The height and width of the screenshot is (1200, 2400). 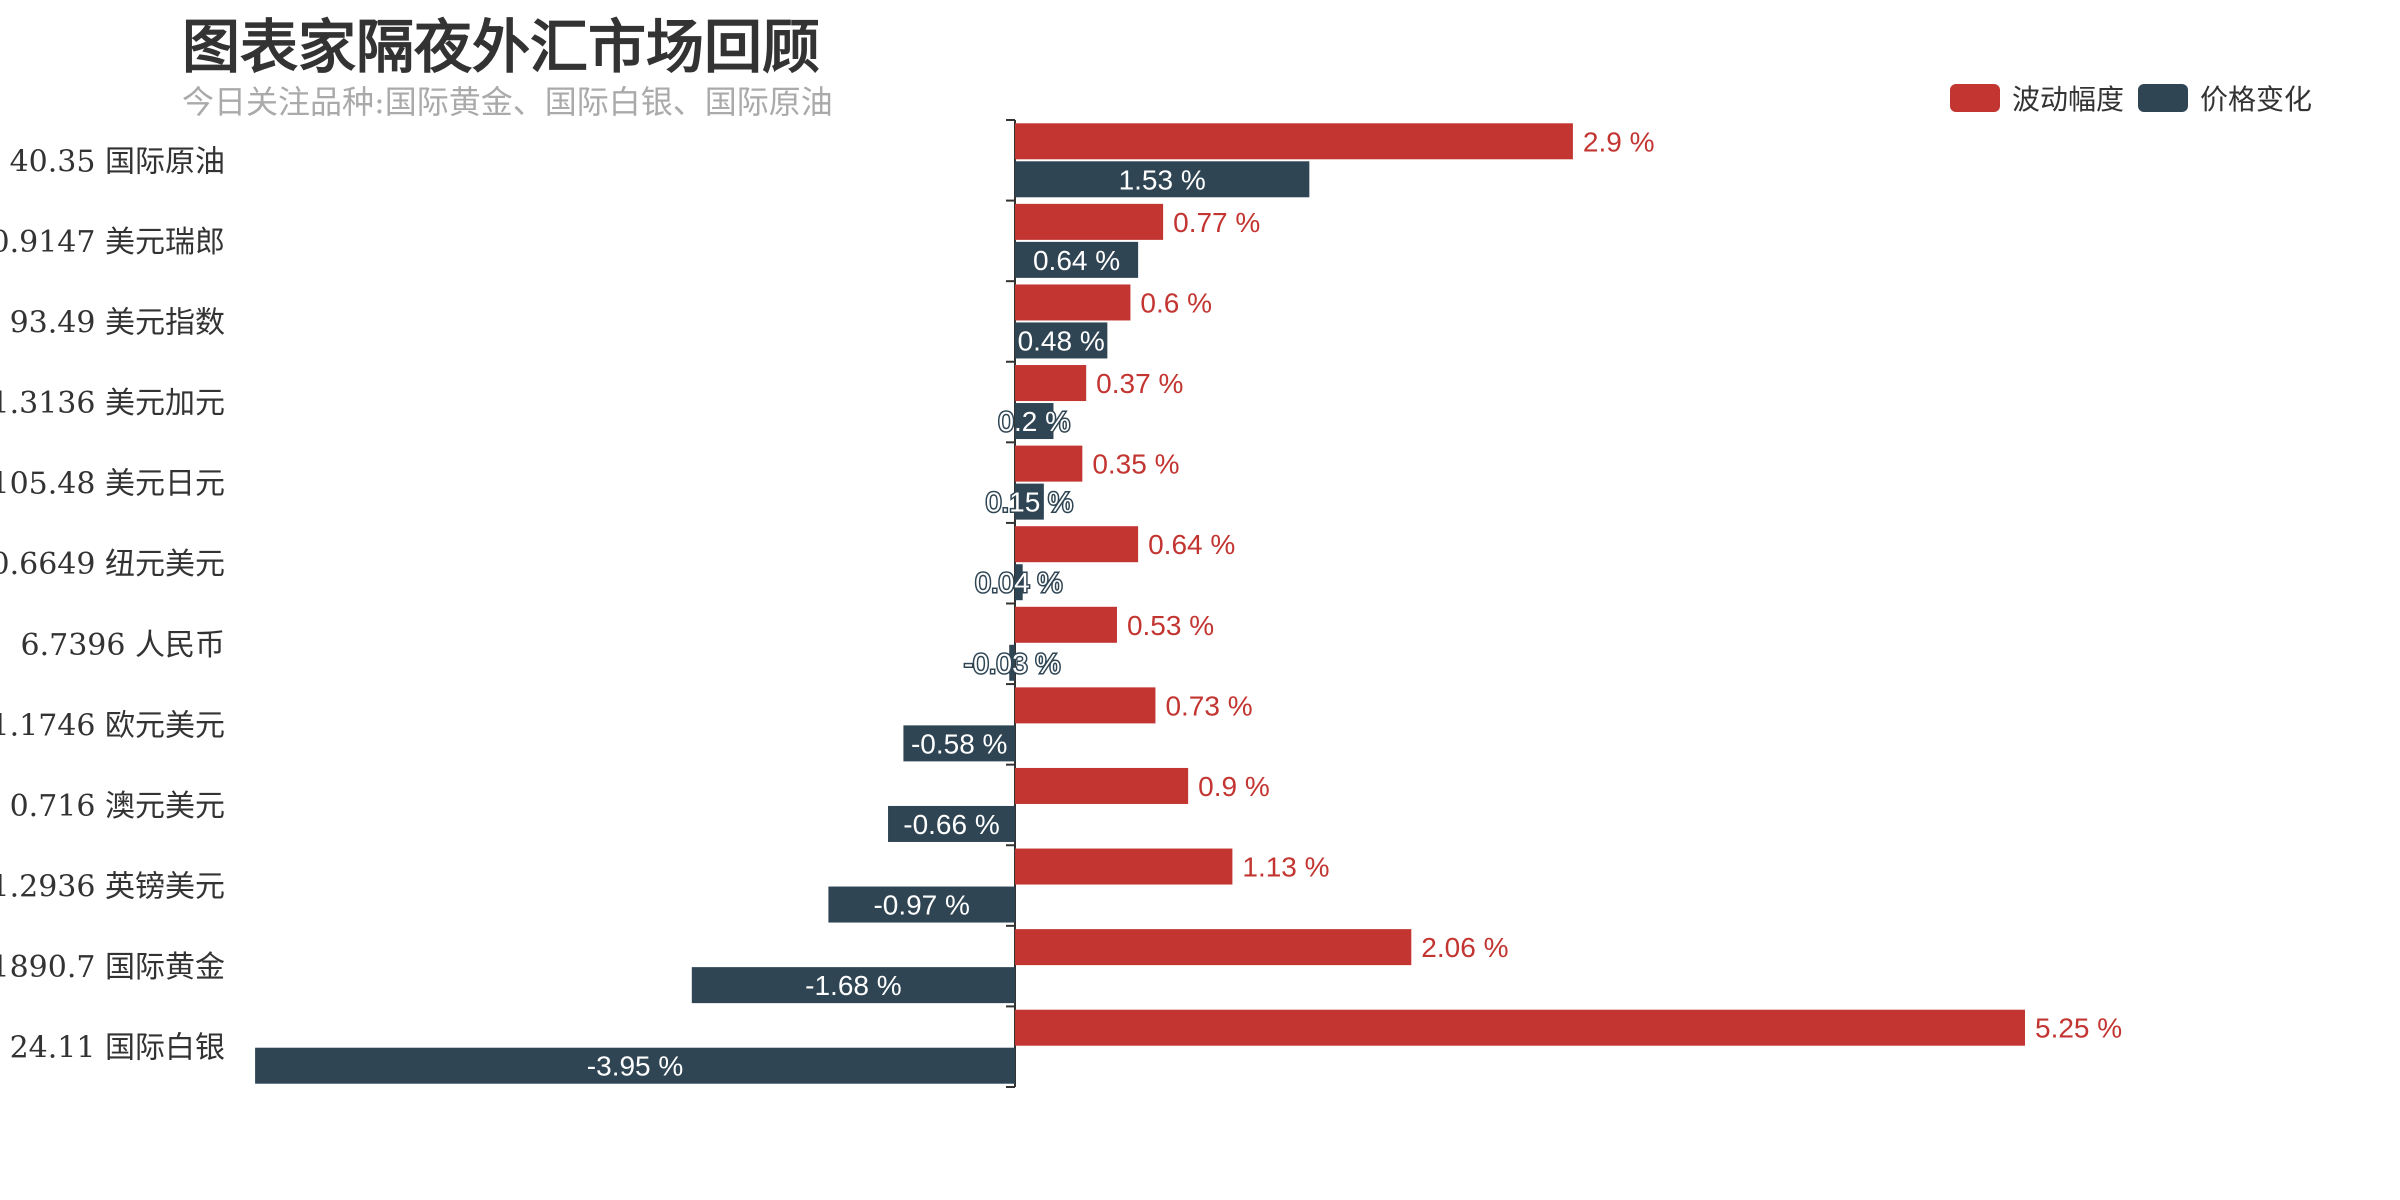 I want to click on data-label-price-change: -3.95 %, so click(x=635, y=1066).